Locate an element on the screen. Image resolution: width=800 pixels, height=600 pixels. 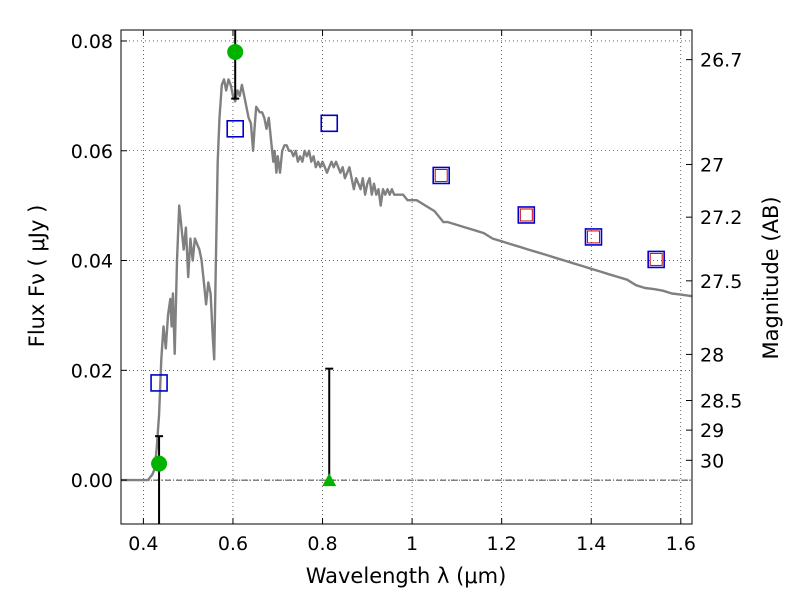
x-axis-label: Wavelength λ (μm) is located at coordinates (406, 576).